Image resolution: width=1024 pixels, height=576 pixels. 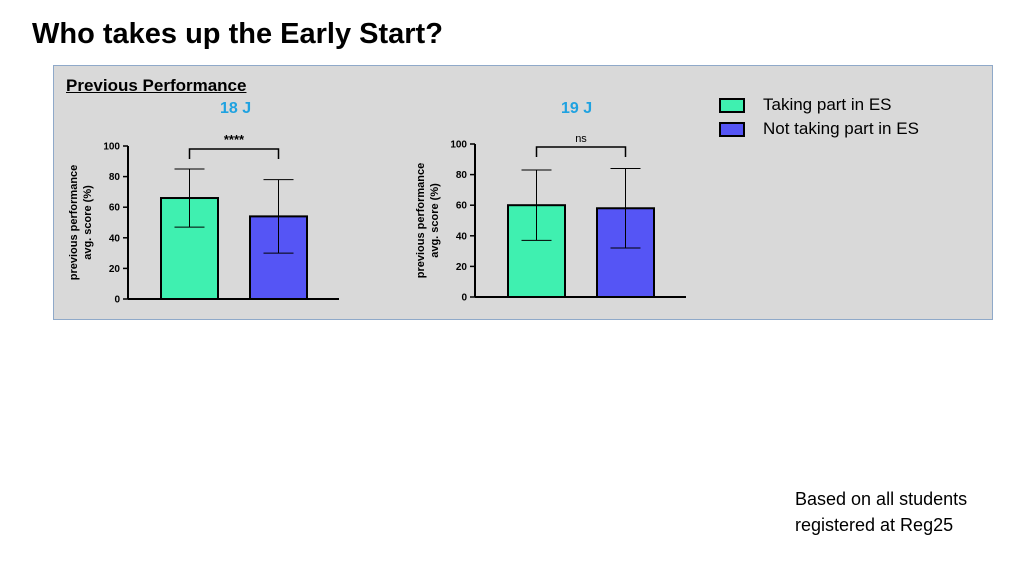 I want to click on chart-2-tick-label: 20, so click(x=462, y=267).